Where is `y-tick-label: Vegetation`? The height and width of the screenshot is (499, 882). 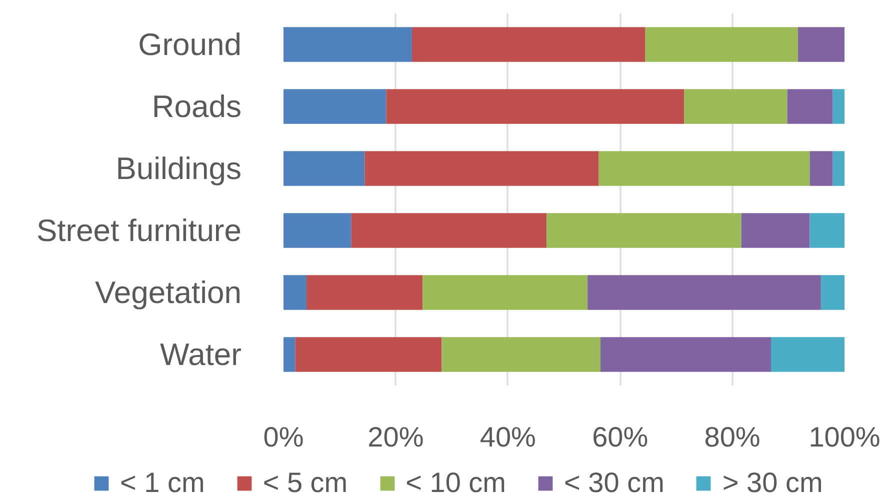 y-tick-label: Vegetation is located at coordinates (168, 292).